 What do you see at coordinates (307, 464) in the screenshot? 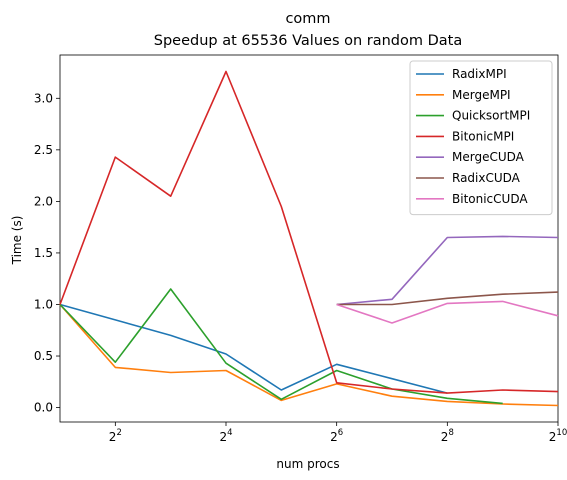
I see `x-axis-label: num procs` at bounding box center [307, 464].